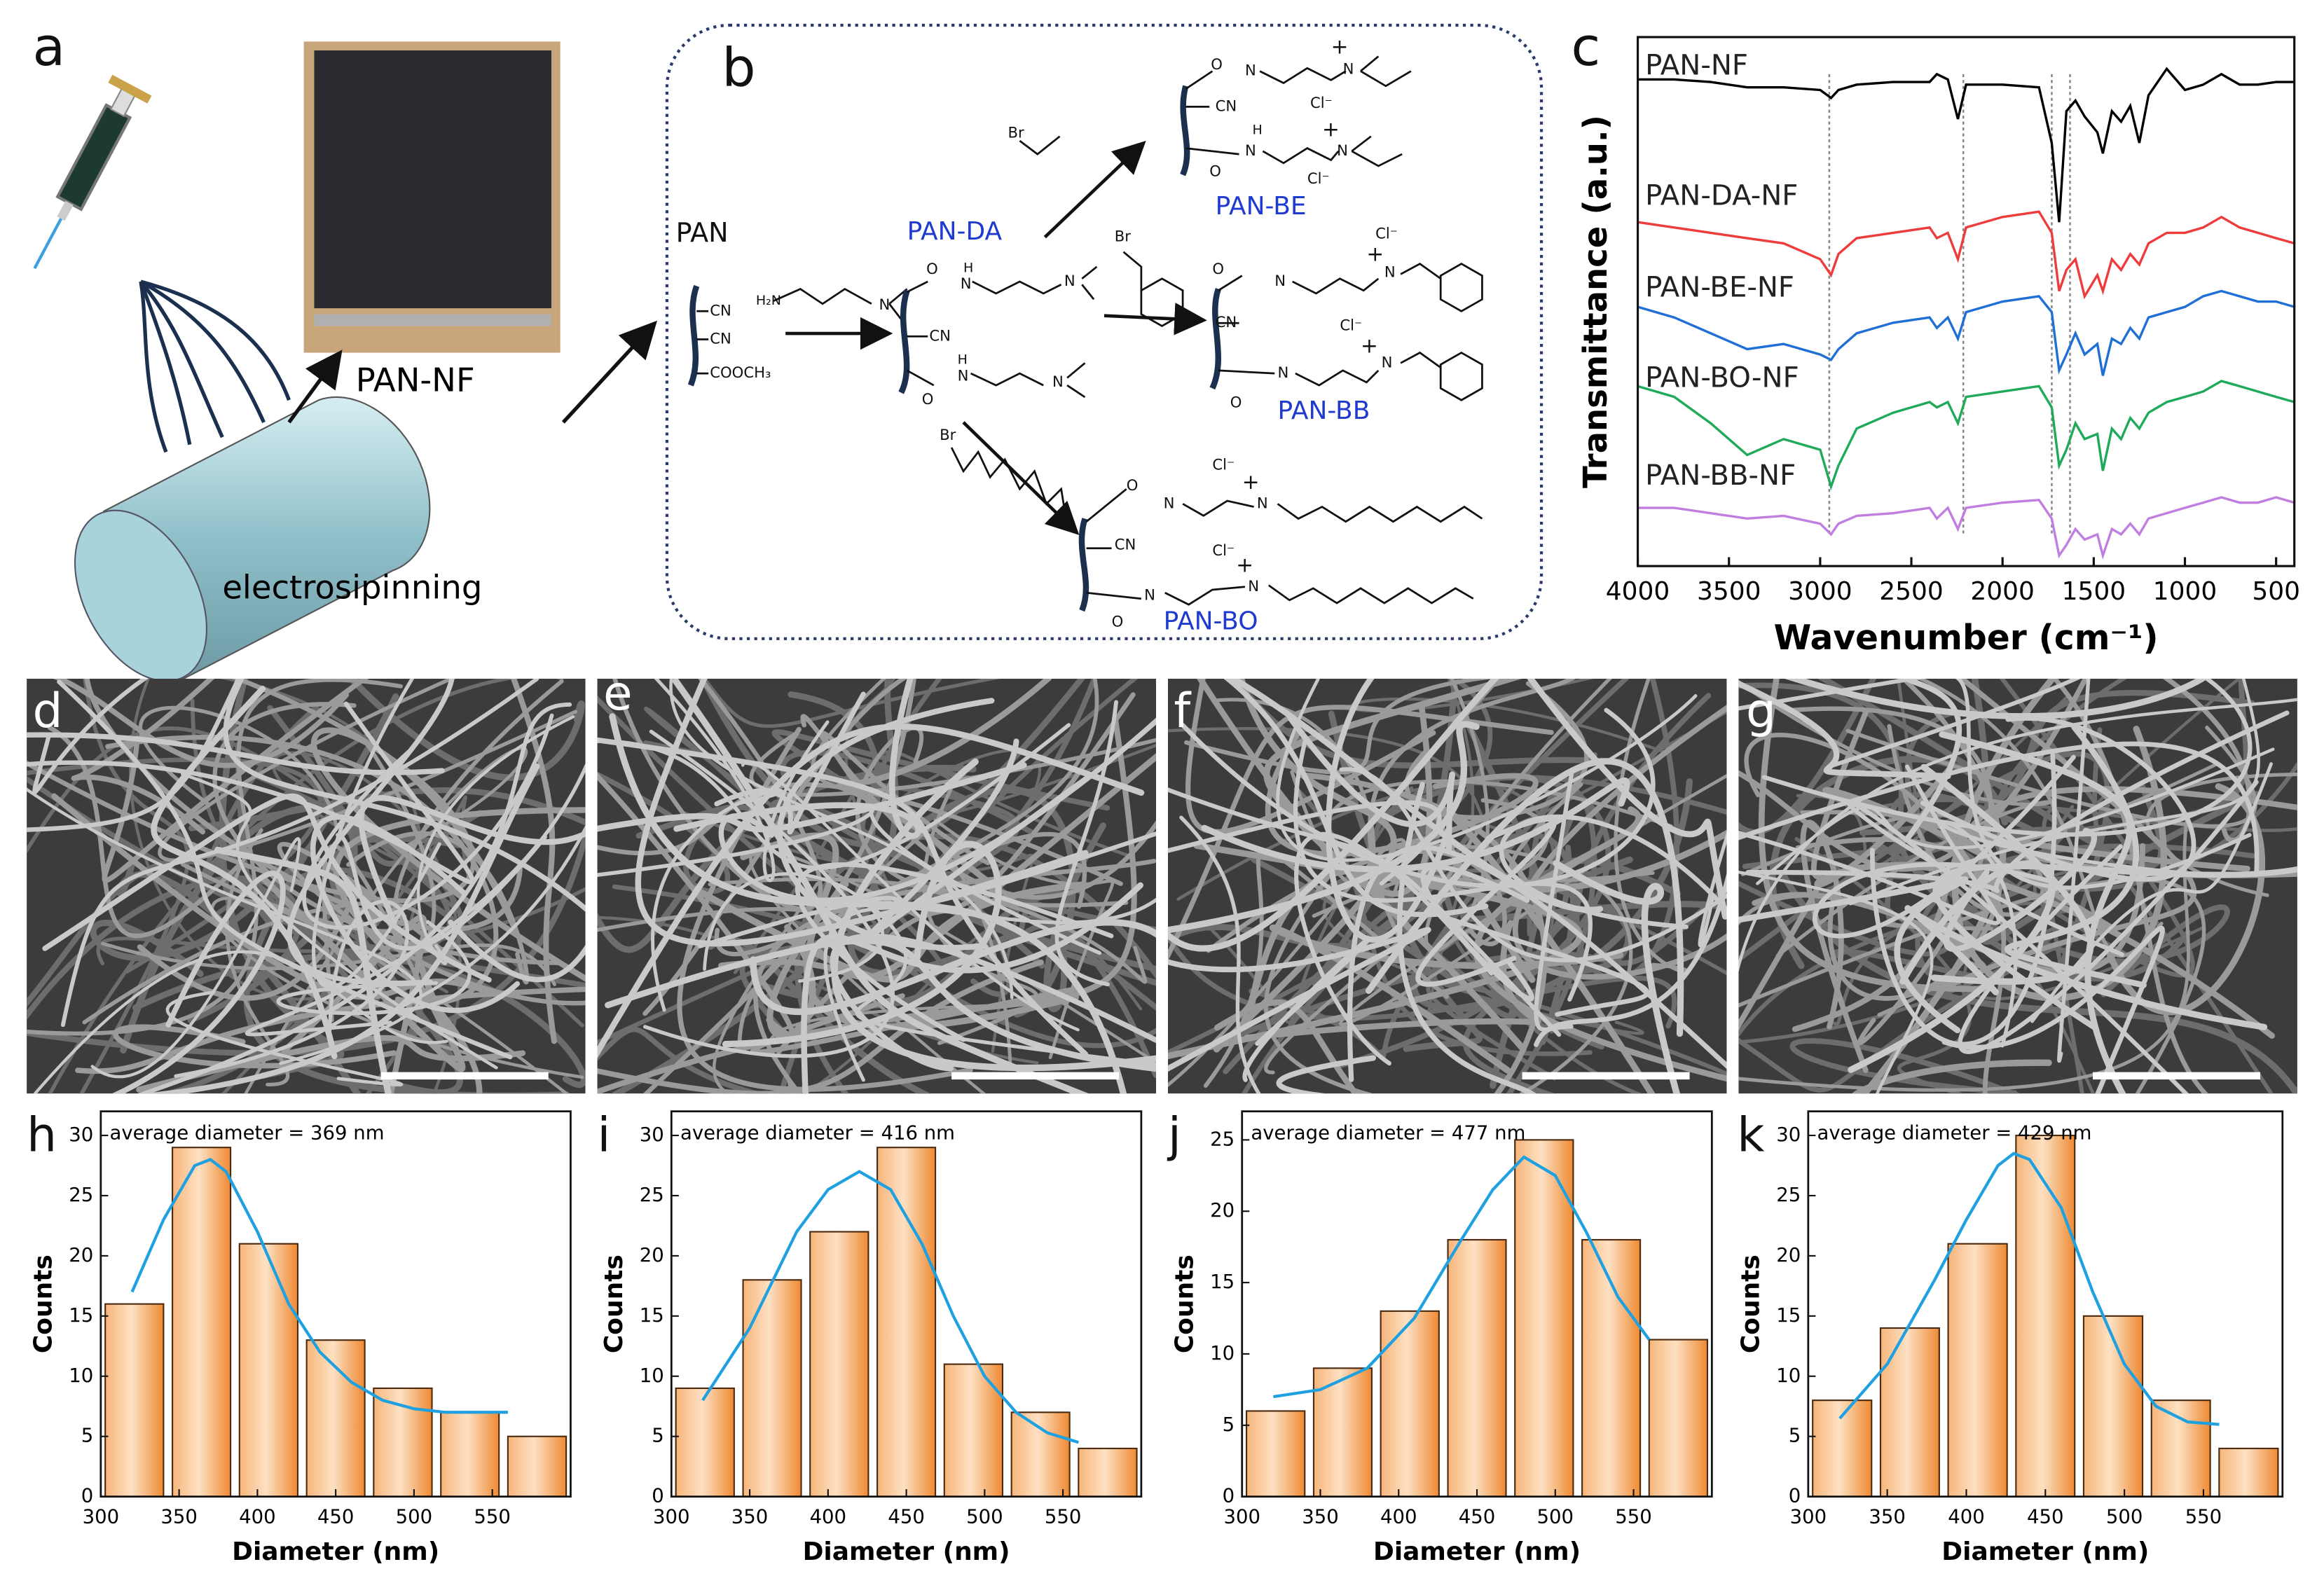 The height and width of the screenshot is (1590, 2324). I want to click on x-tick-label: 1000, so click(2185, 591).